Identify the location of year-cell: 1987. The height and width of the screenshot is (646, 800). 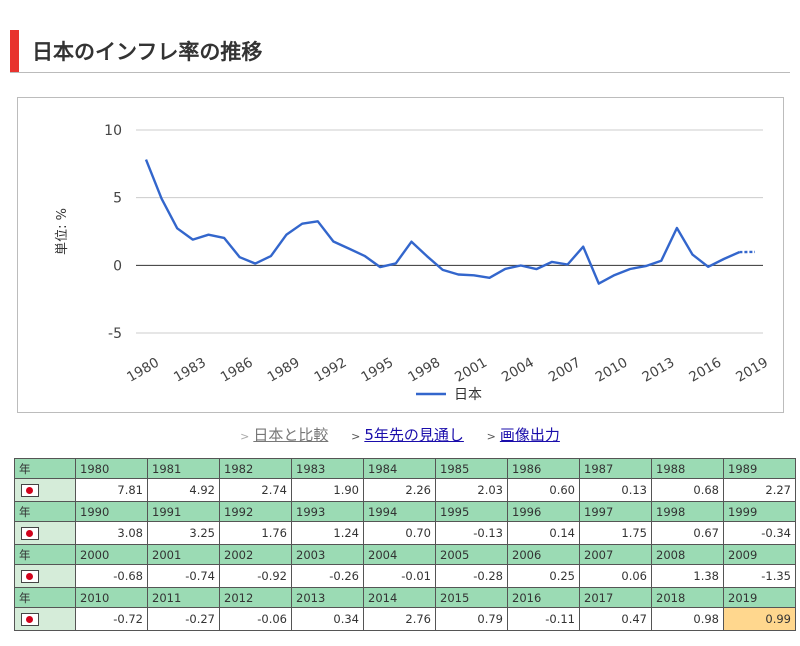
(615, 468).